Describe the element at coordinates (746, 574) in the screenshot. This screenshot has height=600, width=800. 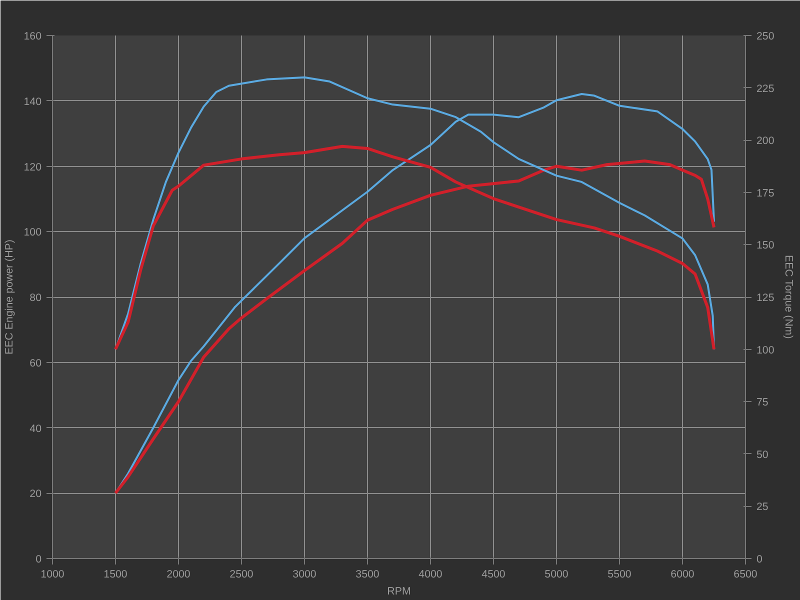
I see `x-tick-label: 6500` at that location.